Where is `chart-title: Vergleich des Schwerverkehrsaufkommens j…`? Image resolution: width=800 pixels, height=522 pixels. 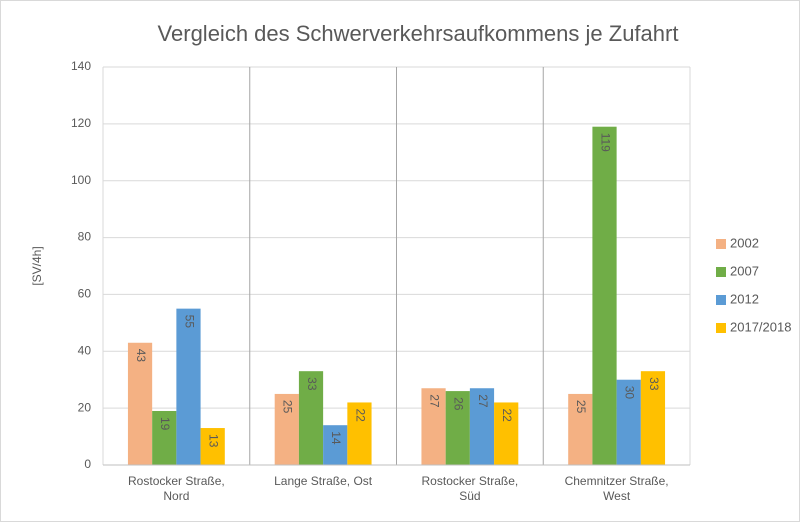
chart-title: Vergleich des Schwerverkehrsaufkommens j… is located at coordinates (418, 33).